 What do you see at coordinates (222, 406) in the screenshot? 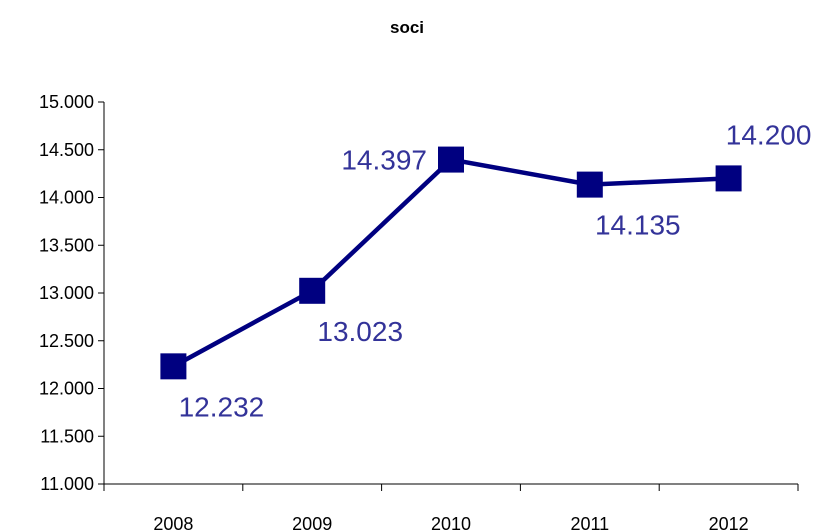
I see `data-label: 12.232` at bounding box center [222, 406].